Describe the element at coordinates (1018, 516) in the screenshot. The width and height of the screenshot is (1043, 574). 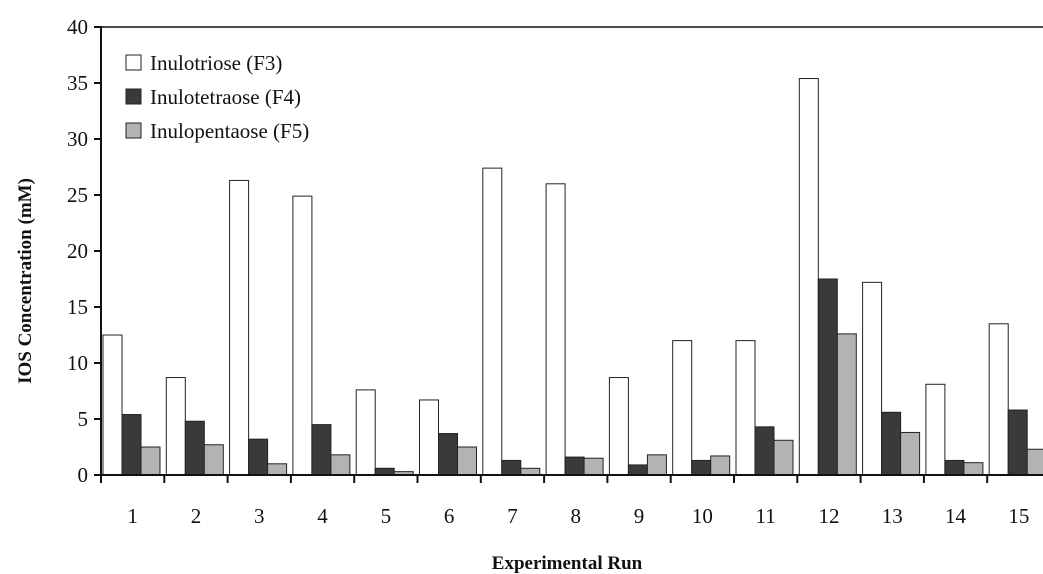
I see `x-tick-label: 15` at that location.